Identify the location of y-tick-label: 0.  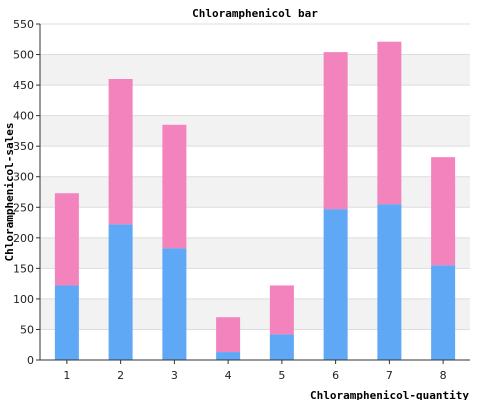
(30, 360).